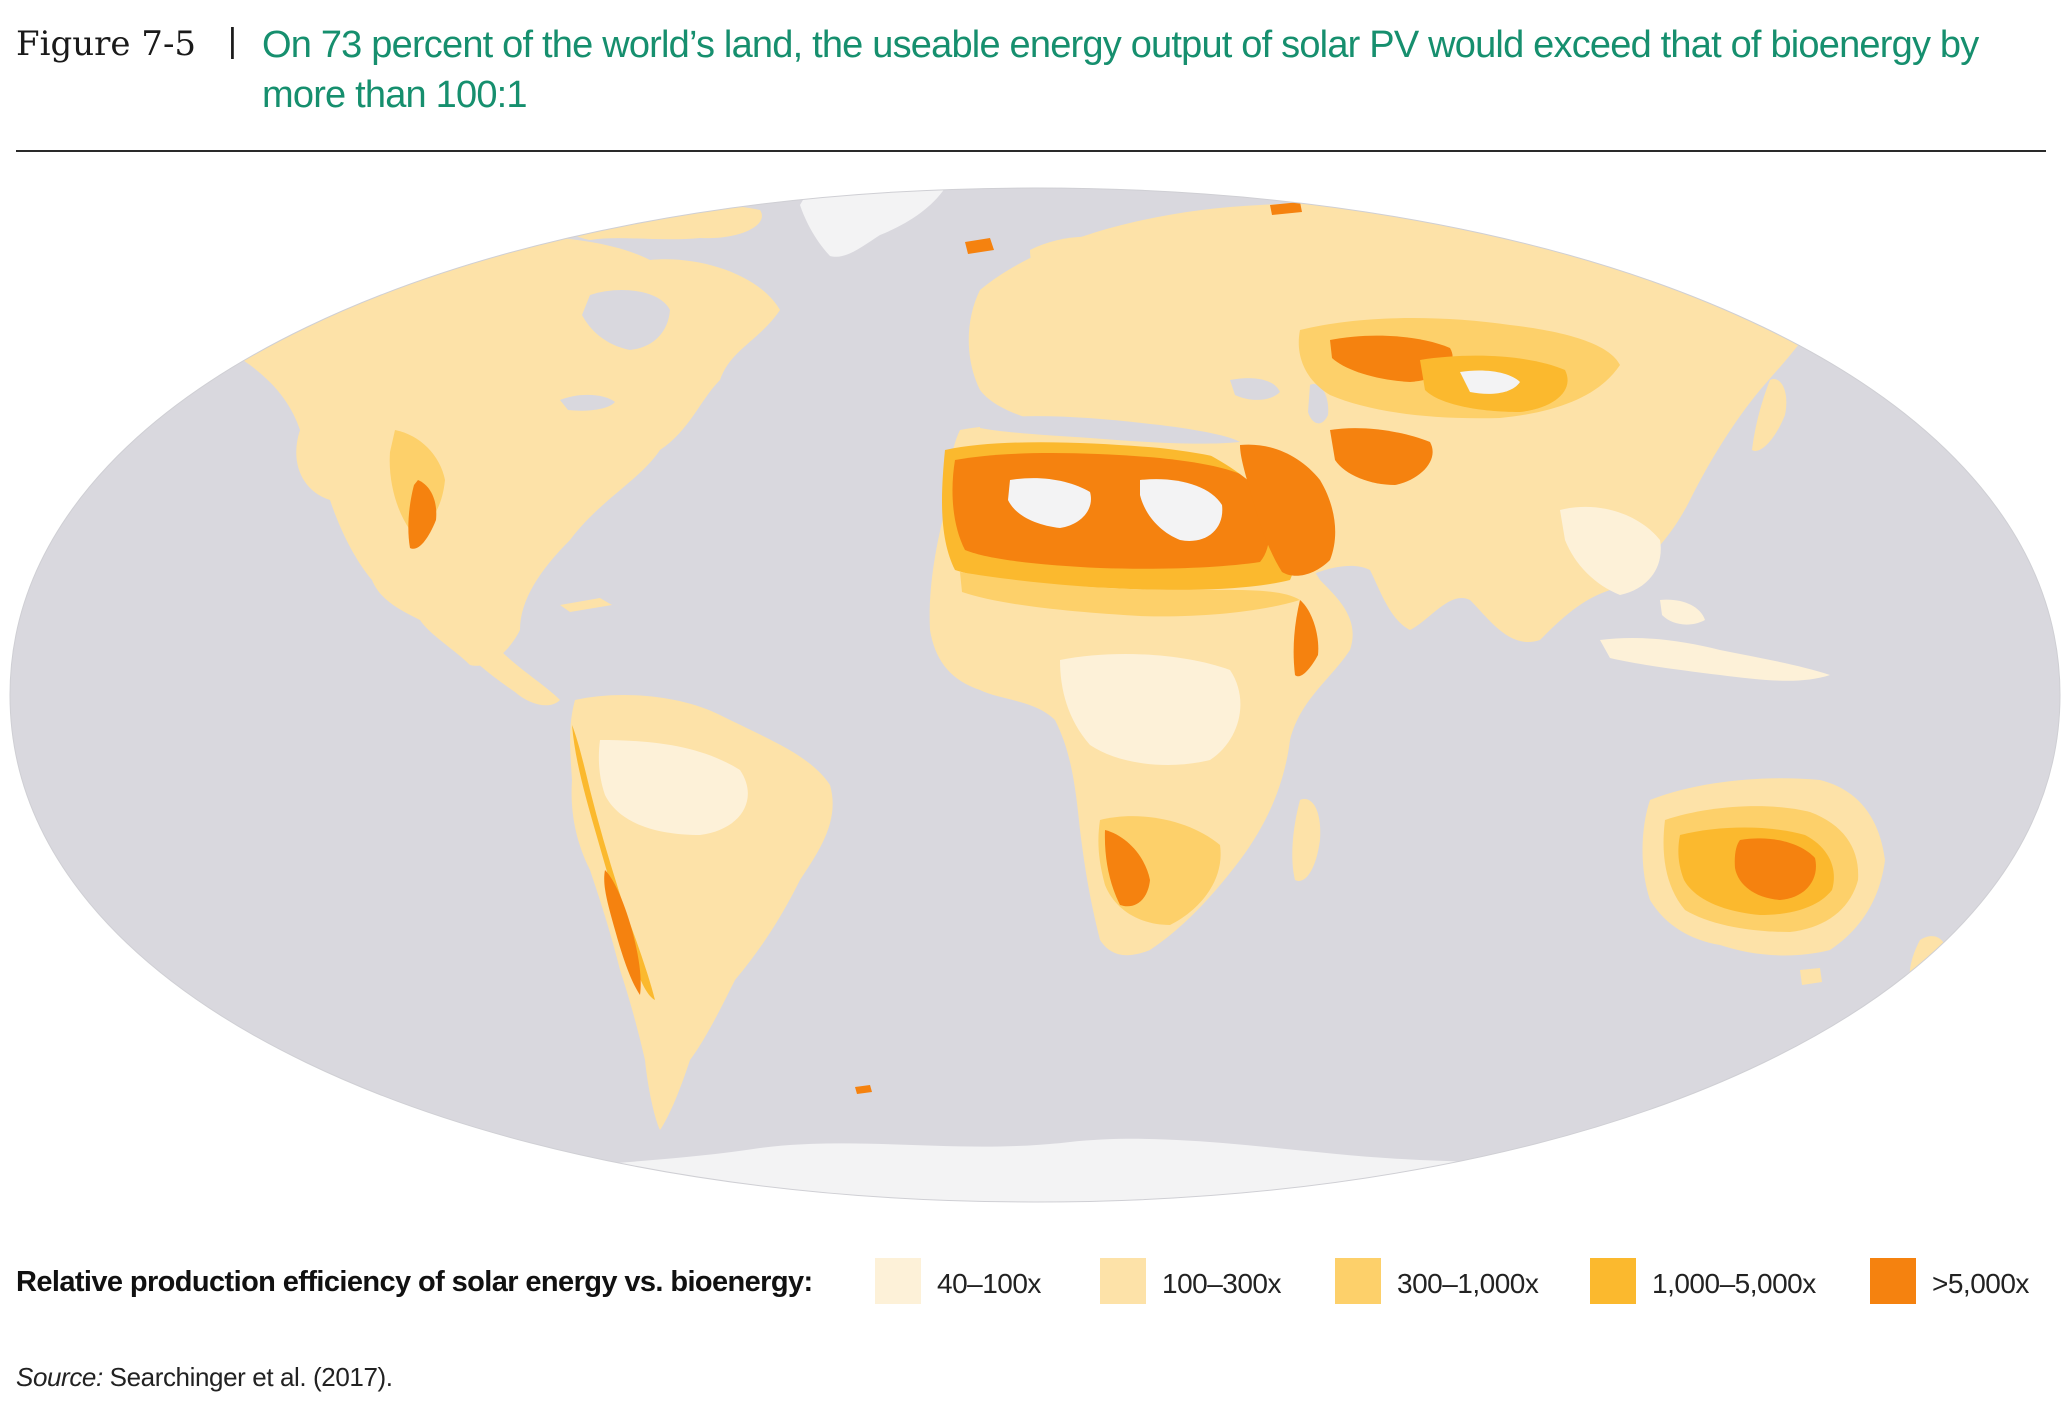 The width and height of the screenshot is (2070, 1420). What do you see at coordinates (863, 1089) in the screenshot?
I see `subantarctic-island` at bounding box center [863, 1089].